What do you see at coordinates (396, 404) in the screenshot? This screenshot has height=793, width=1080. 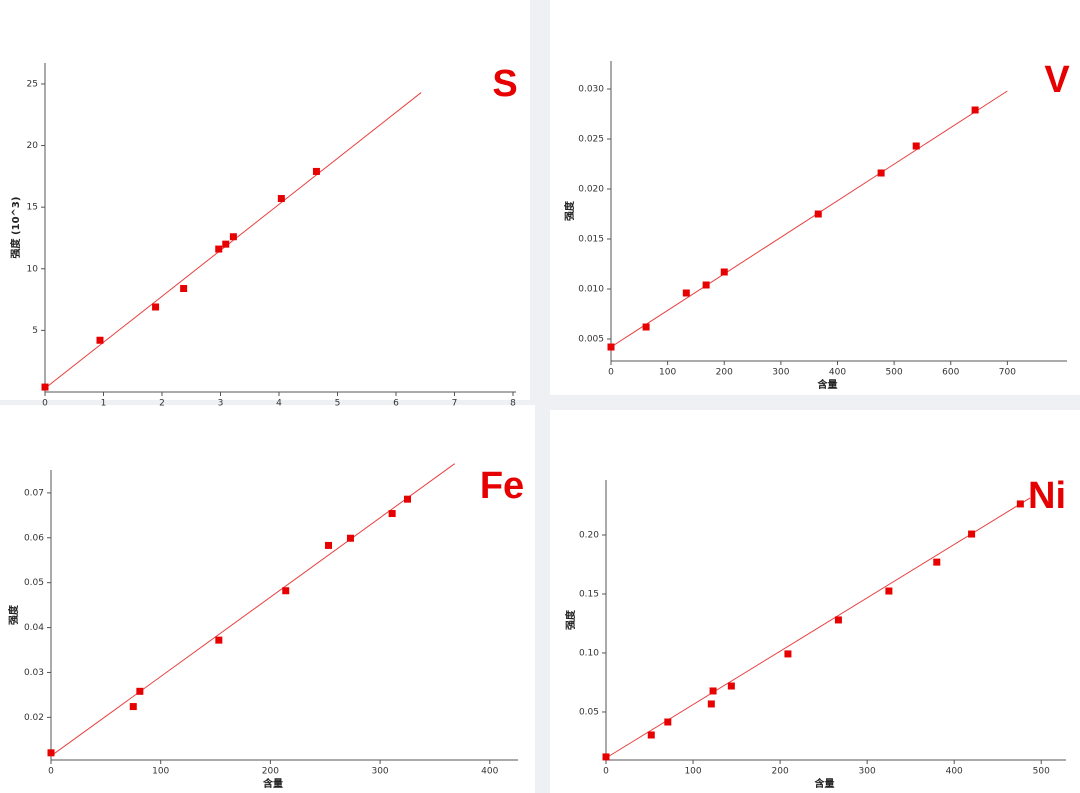 I see `x-tick-label: 6` at bounding box center [396, 404].